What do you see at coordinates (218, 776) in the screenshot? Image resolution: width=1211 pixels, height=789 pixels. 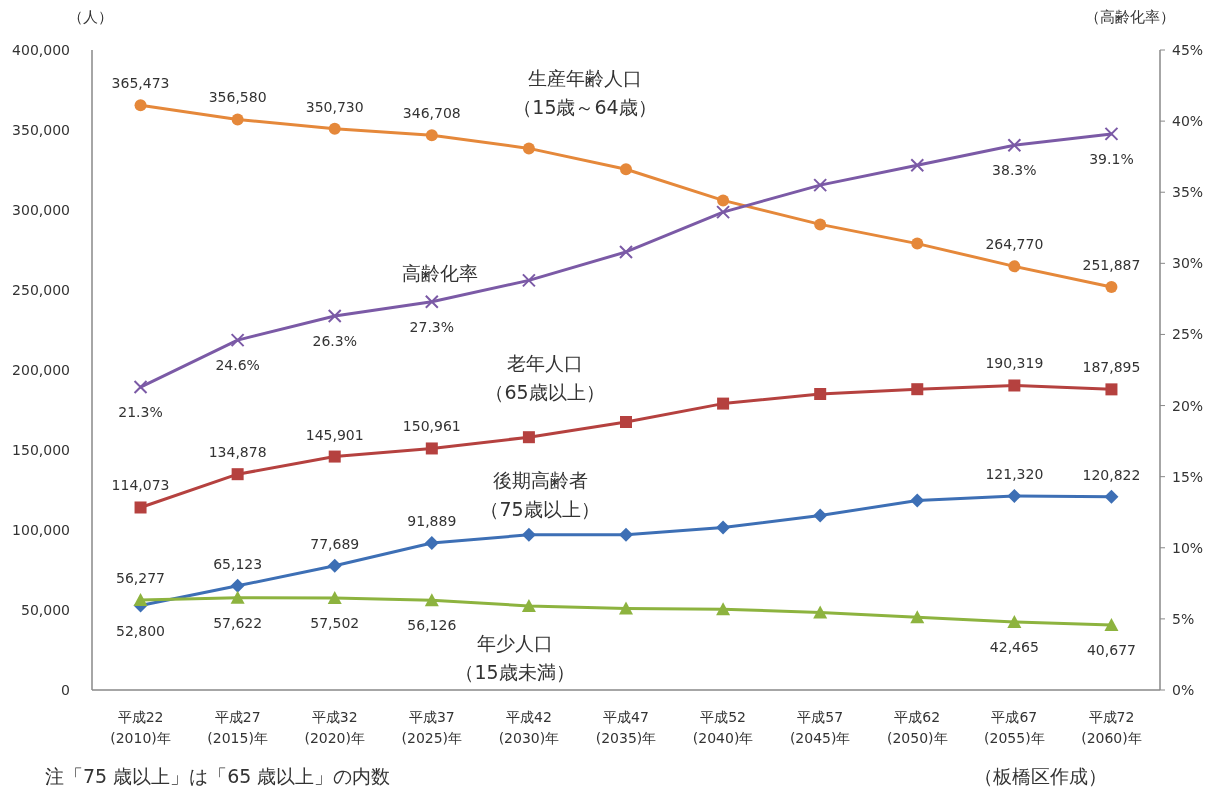 I see `text: 注「75 歳以上」は「65 歳以上」の内数` at bounding box center [218, 776].